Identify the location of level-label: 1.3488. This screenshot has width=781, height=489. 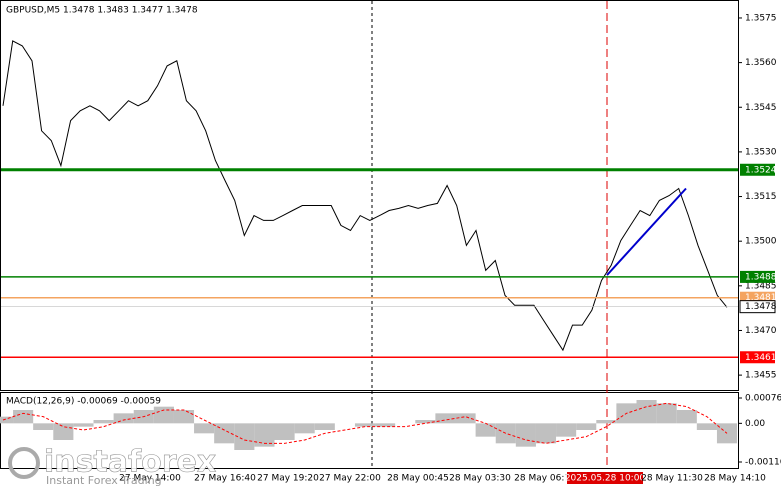
(761, 277).